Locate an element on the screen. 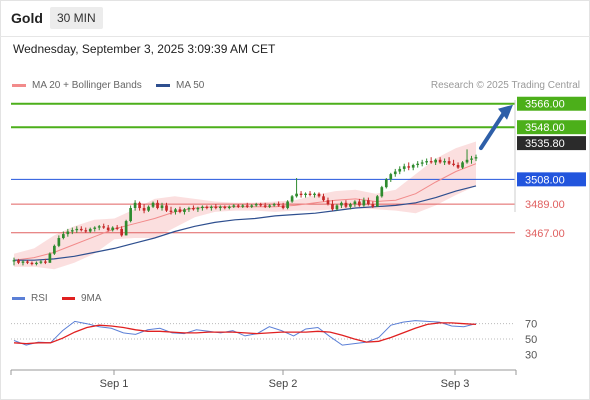  rsi-ma-line is located at coordinates (245, 333).